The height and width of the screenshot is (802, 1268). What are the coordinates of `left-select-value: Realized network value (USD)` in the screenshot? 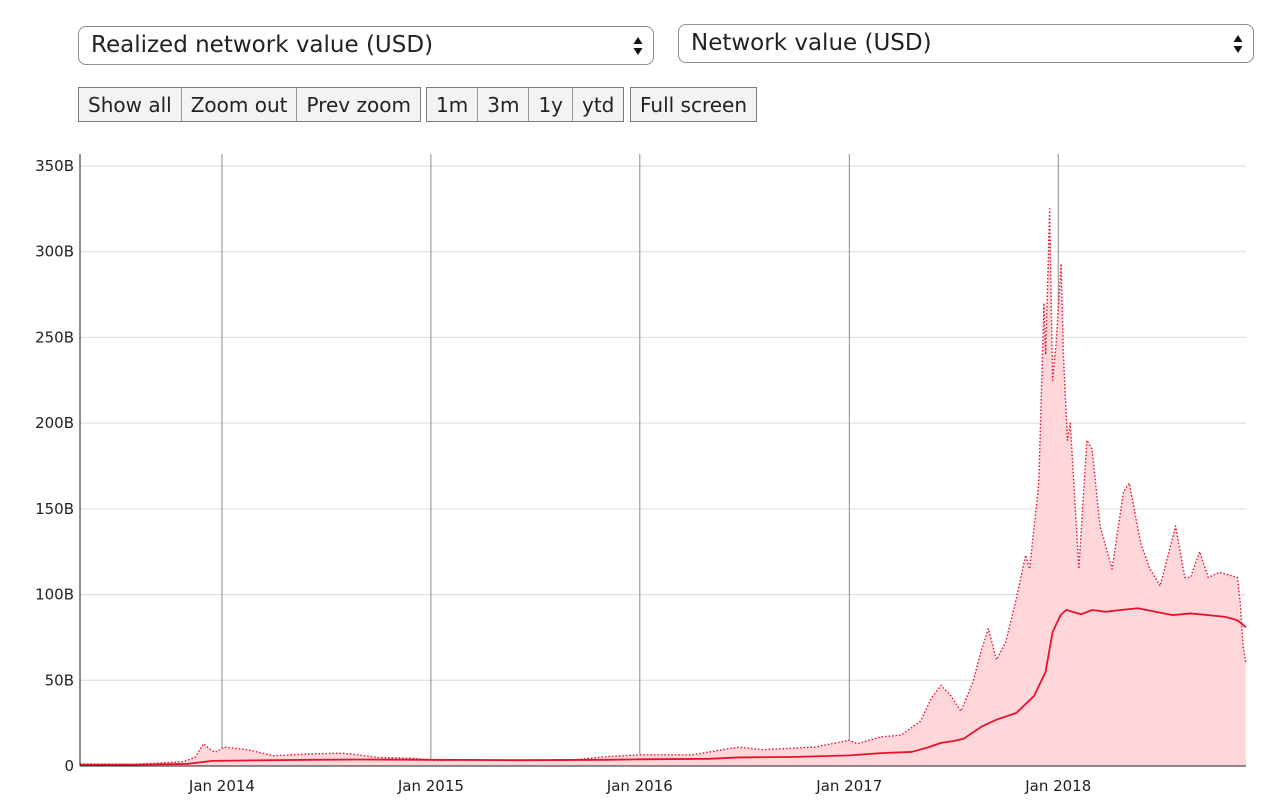 It's located at (262, 45).